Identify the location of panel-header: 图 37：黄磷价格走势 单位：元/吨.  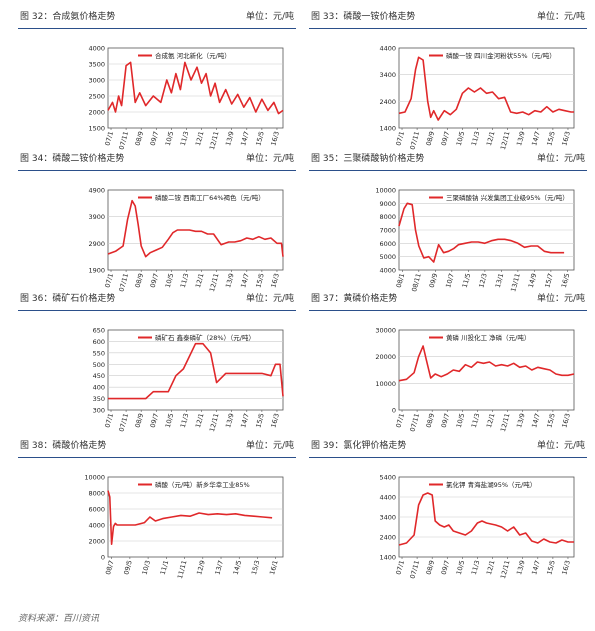
(448, 300).